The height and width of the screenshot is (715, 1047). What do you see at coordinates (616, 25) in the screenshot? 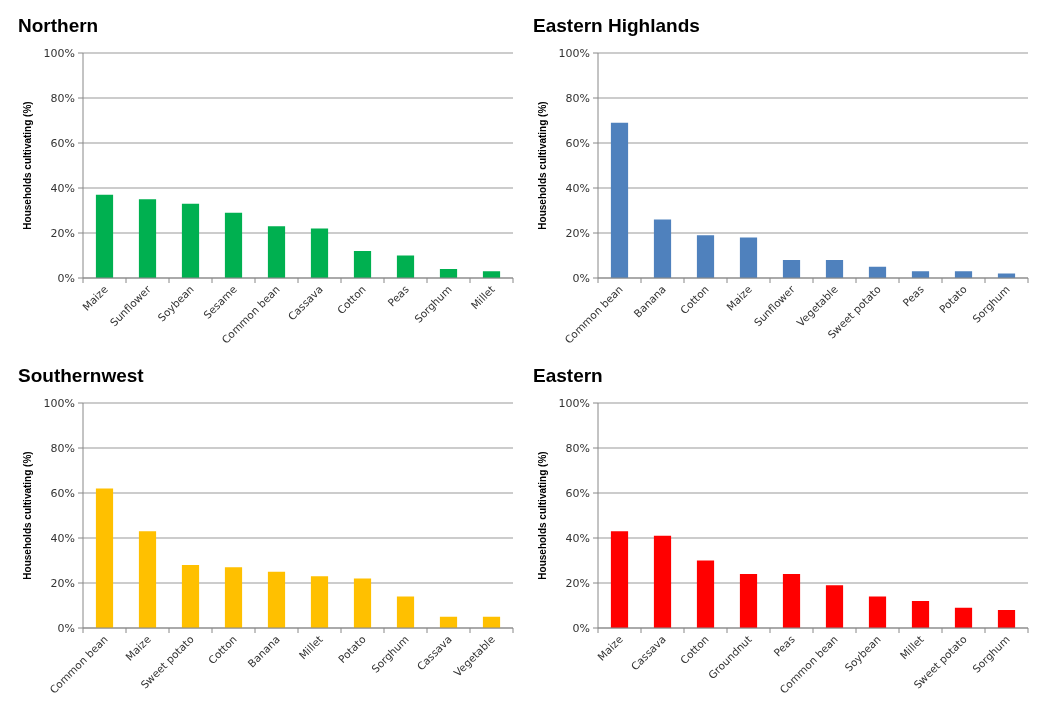
I see `chart-title: Eastern Highlands` at bounding box center [616, 25].